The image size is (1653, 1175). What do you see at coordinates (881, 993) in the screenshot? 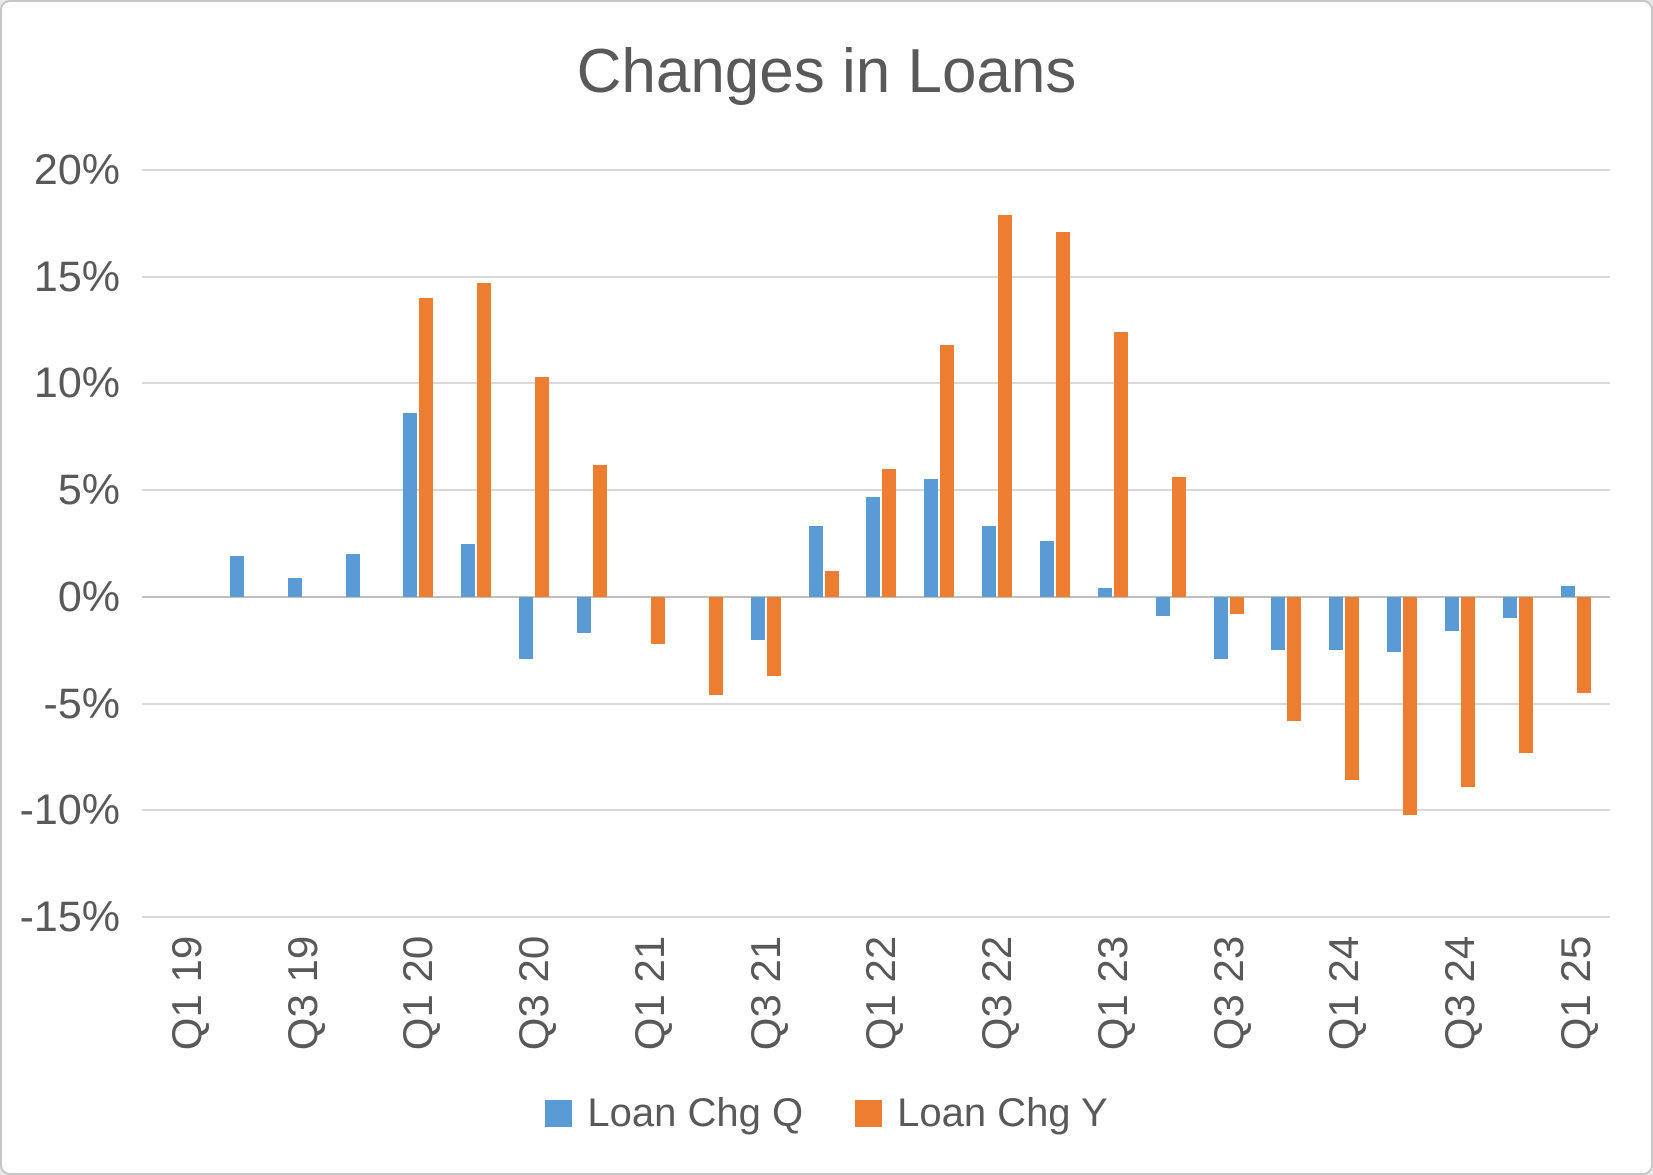
I see `x-axis-label: Q1 22` at bounding box center [881, 993].